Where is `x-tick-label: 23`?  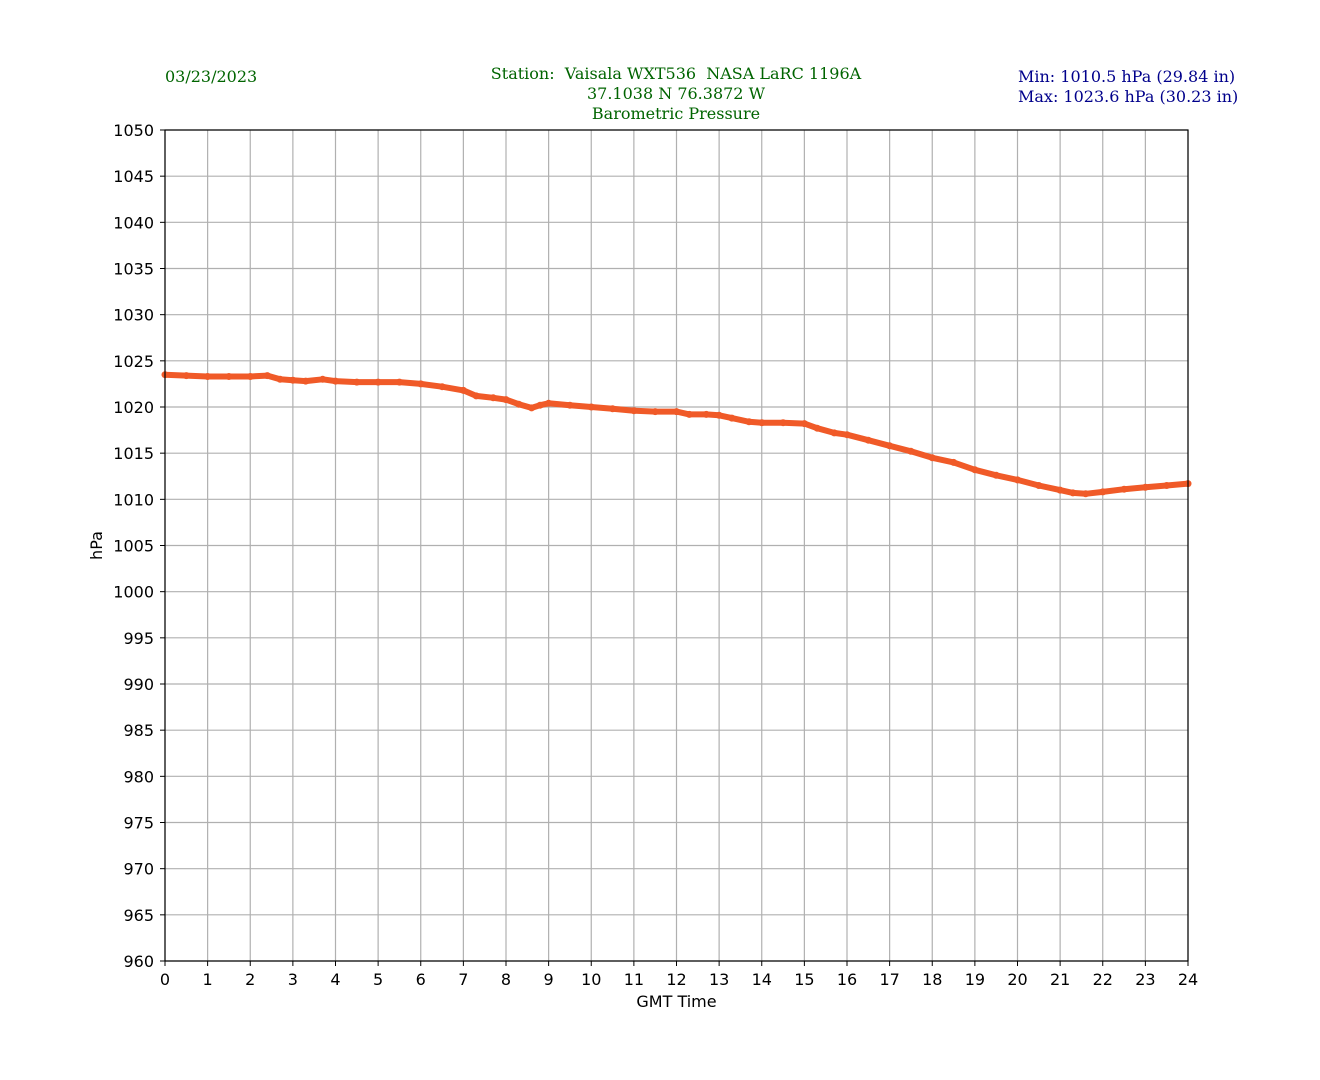 x-tick-label: 23 is located at coordinates (1145, 979).